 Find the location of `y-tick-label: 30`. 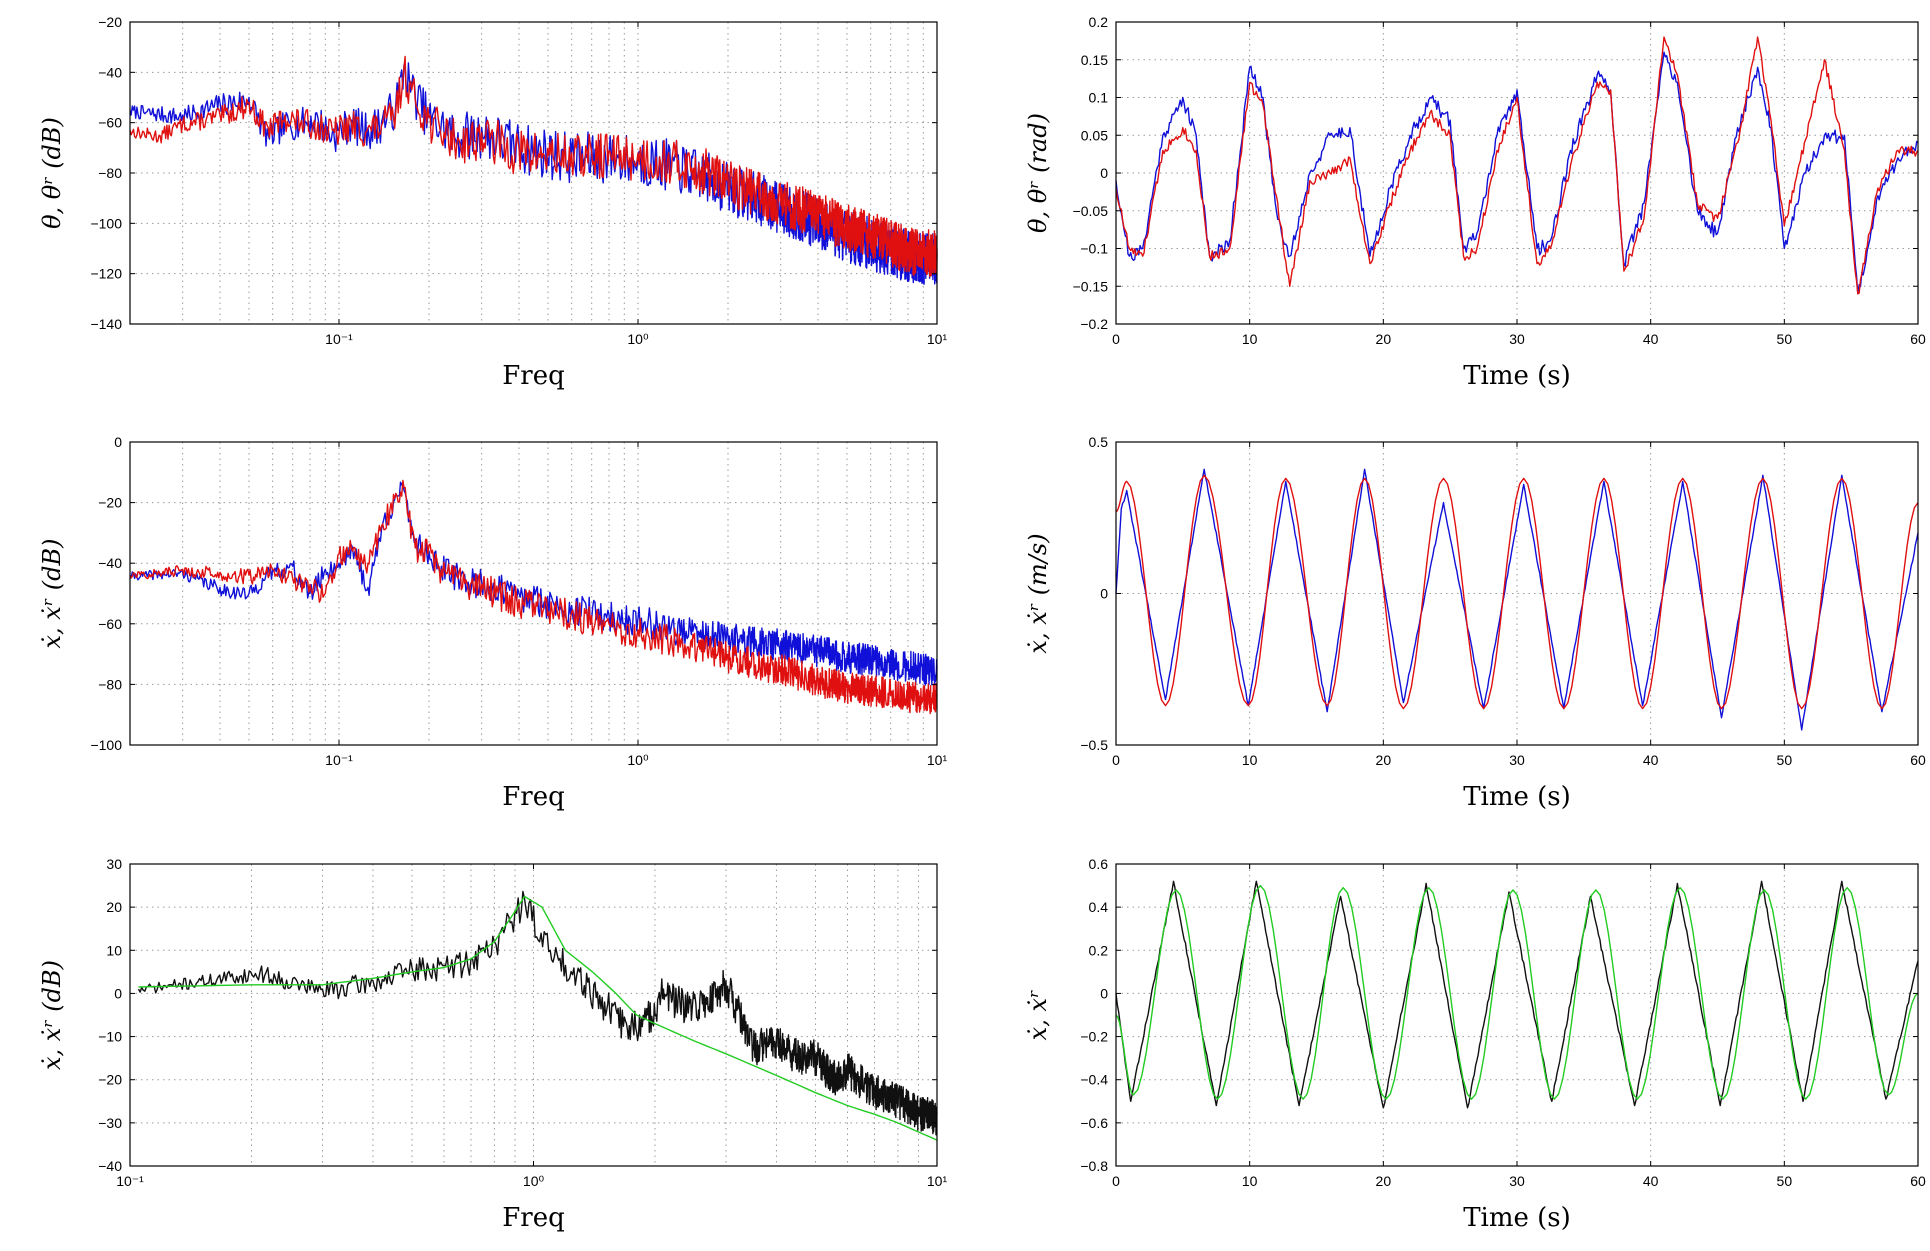

y-tick-label: 30 is located at coordinates (114, 864).